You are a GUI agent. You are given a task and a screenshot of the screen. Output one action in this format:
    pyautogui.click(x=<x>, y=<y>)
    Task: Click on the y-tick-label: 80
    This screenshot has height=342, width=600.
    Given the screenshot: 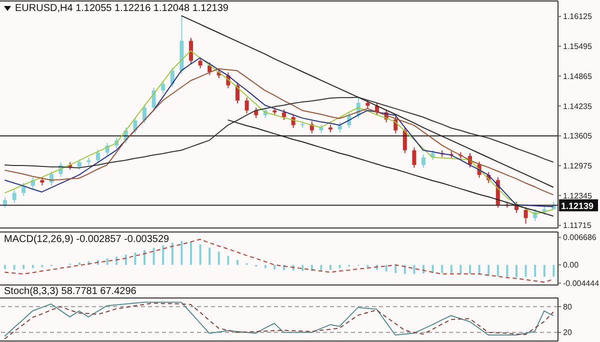 What is the action you would take?
    pyautogui.click(x=567, y=307)
    